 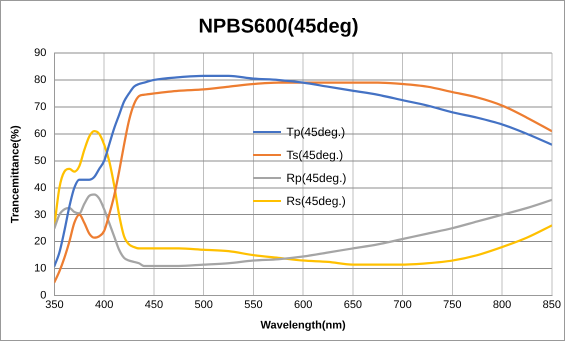 I want to click on y-tick-label: 70, so click(x=40, y=106).